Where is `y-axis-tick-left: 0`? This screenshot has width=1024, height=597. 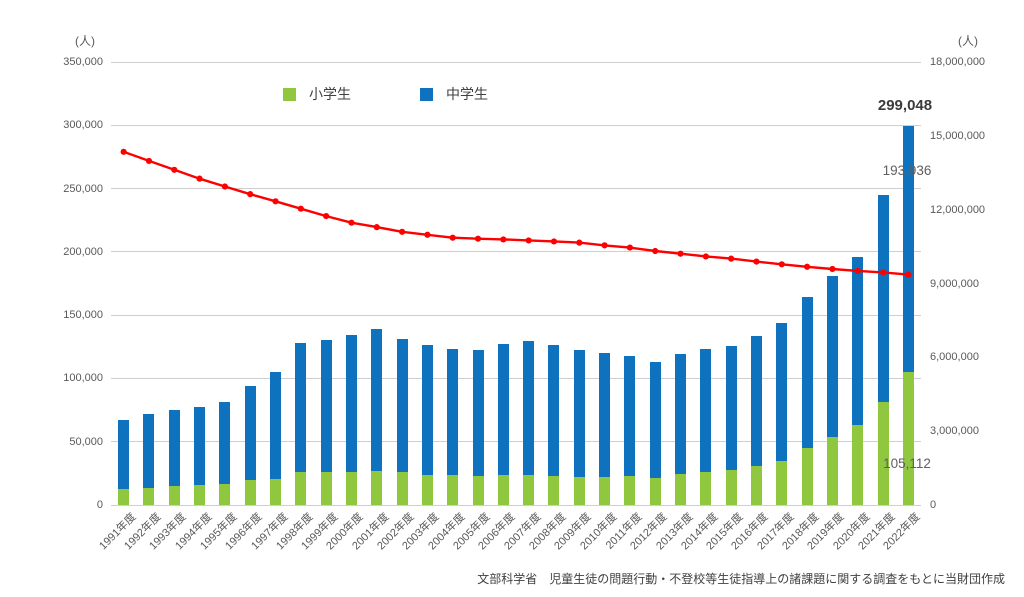 y-axis-tick-left: 0 is located at coordinates (99, 505).